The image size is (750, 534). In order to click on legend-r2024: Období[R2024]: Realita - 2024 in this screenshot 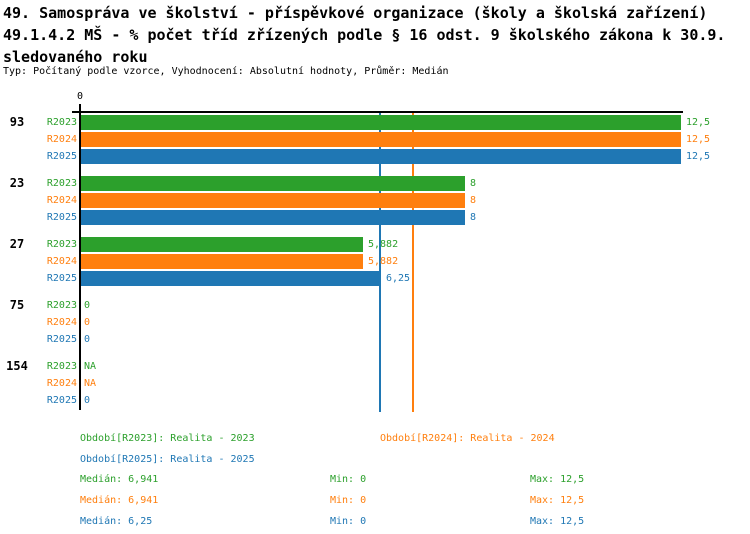, I will do `click(467, 438)`.